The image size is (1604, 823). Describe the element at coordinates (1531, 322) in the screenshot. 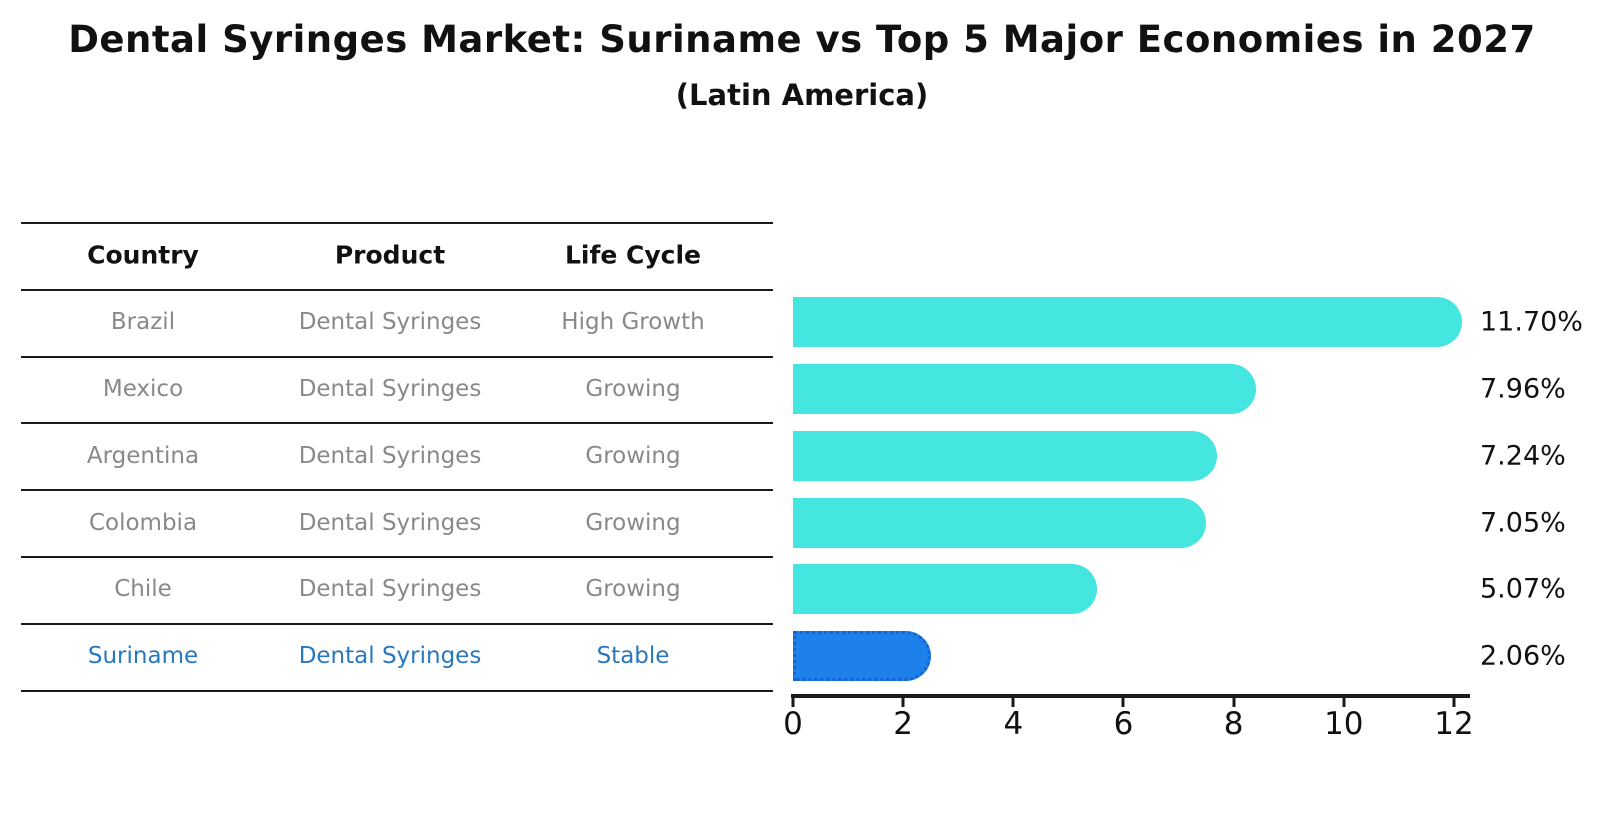

I see `bar-value-label: 11.70%` at that location.